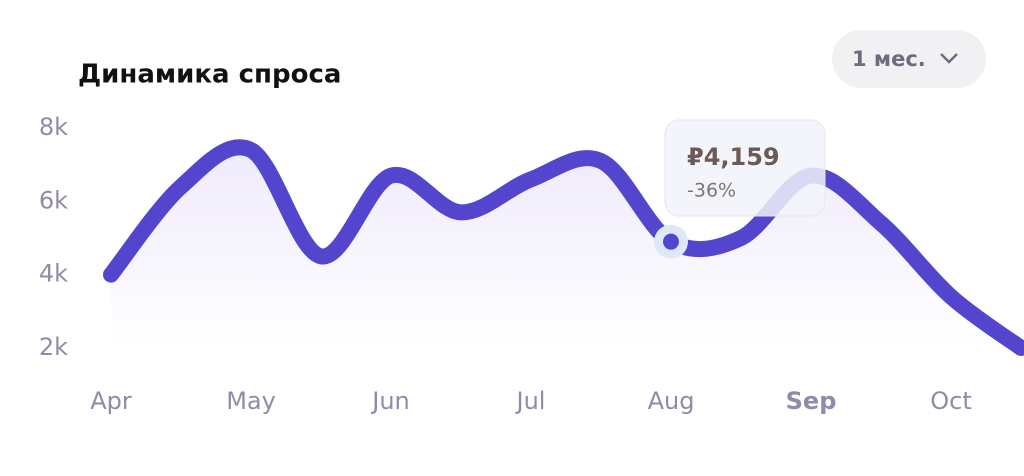  Describe the element at coordinates (889, 59) in the screenshot. I see `period-label: 1 мес.` at that location.